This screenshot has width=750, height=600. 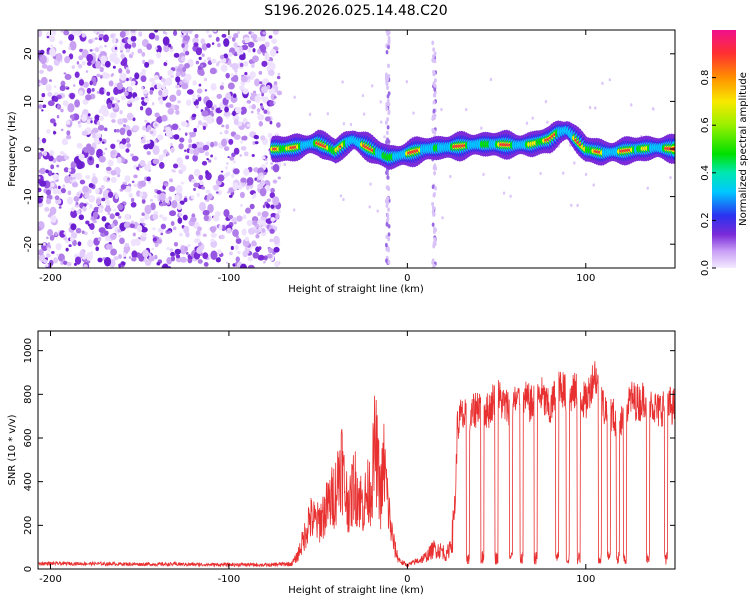 I want to click on colorbar-tick-label: 0.4, so click(x=705, y=173).